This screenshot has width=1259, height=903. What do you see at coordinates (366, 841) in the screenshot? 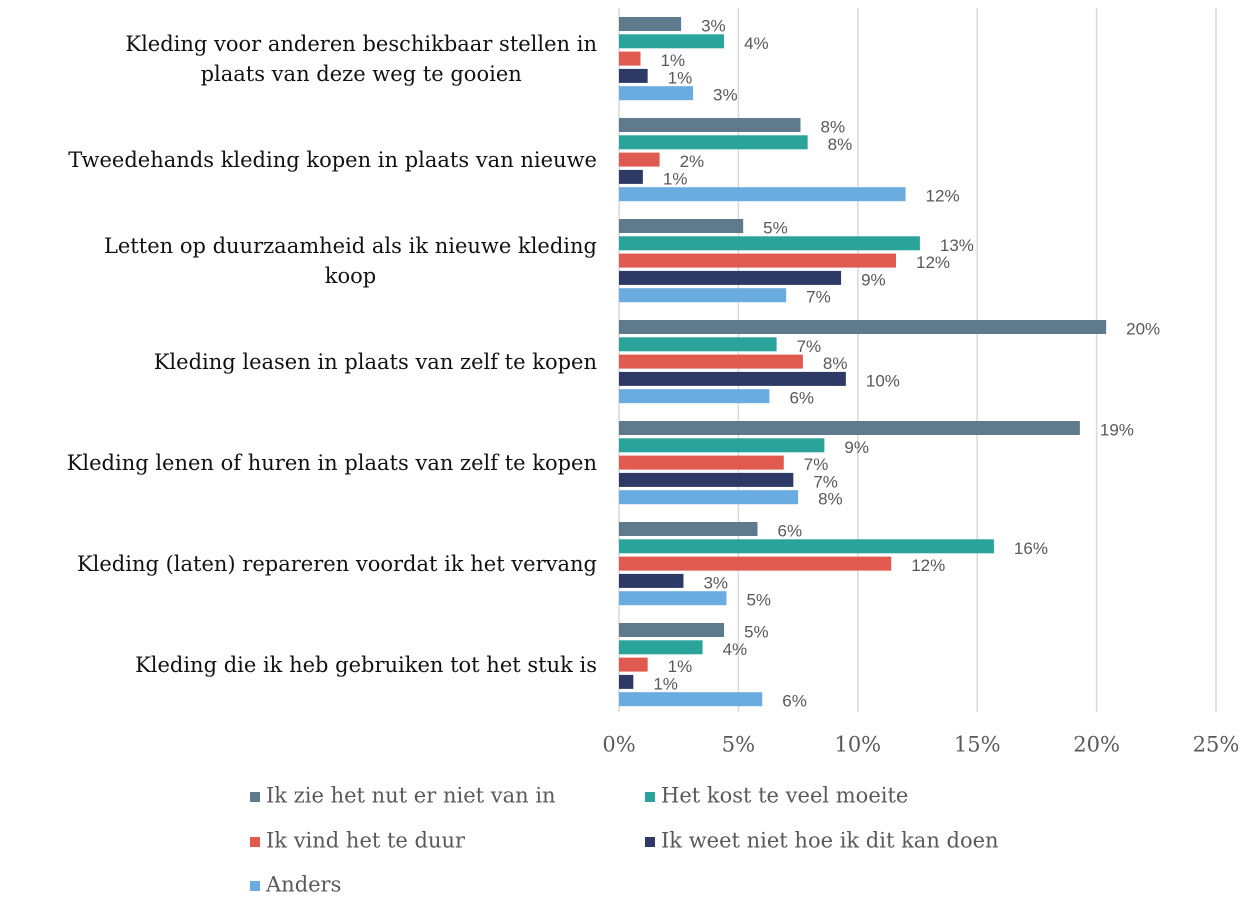
I see `legend-label: Ik vind het te duur` at bounding box center [366, 841].